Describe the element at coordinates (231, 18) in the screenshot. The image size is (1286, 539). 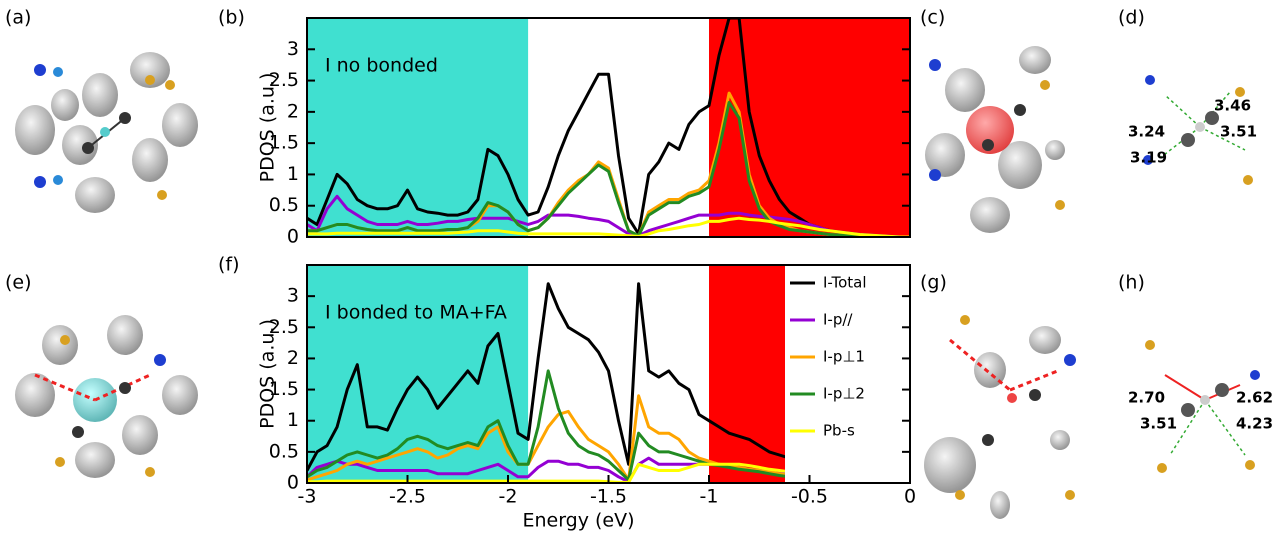
I see `panel-label: (b)` at that location.